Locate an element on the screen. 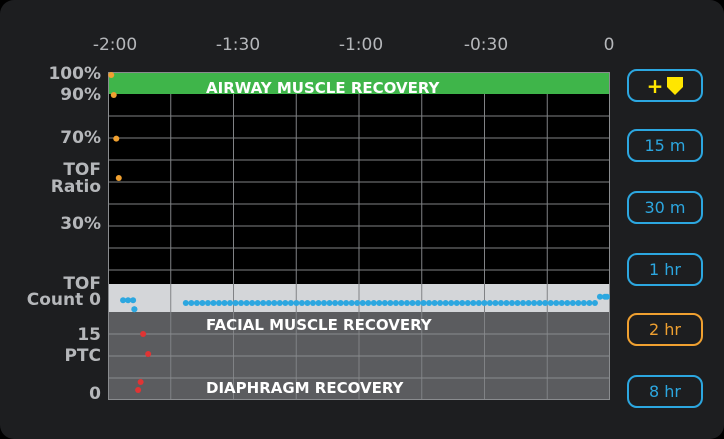 The height and width of the screenshot is (439, 724). plus-icon: + is located at coordinates (655, 85).